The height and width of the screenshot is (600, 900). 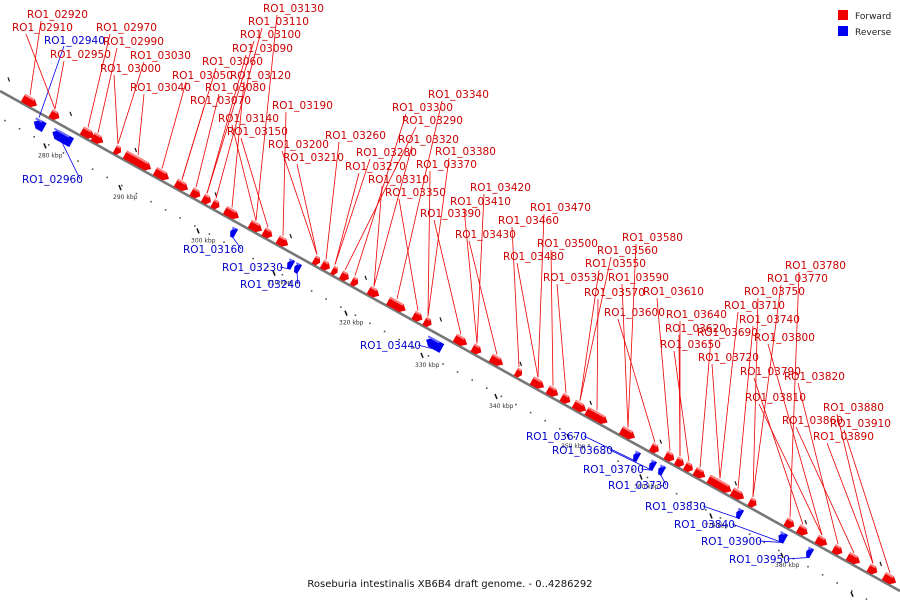 I want to click on forward-gene-label: RO1_02990, so click(x=133, y=42).